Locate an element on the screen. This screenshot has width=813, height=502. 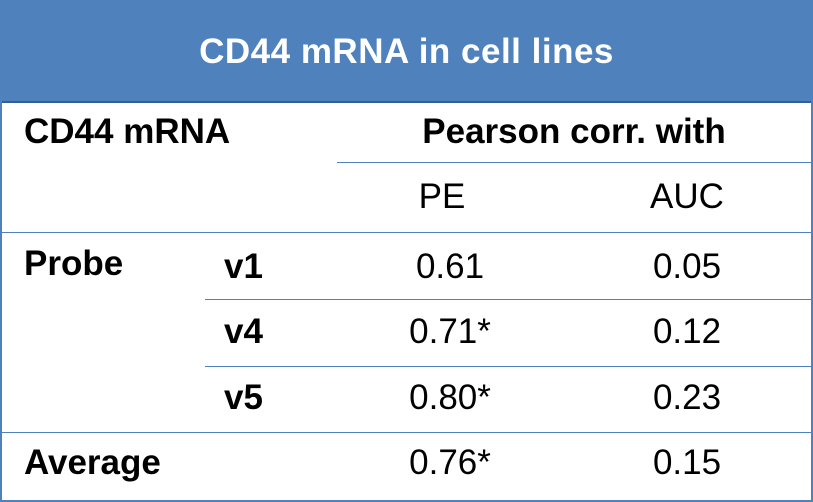
auc-value: 0.05 is located at coordinates (687, 266).